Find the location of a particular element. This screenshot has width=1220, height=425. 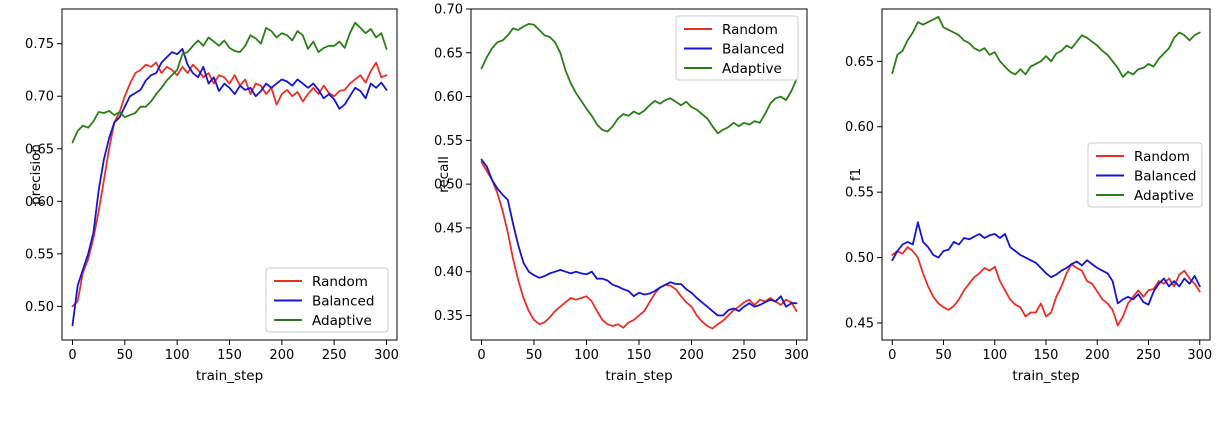

y-tick-label: 0.75 is located at coordinates (39, 44).